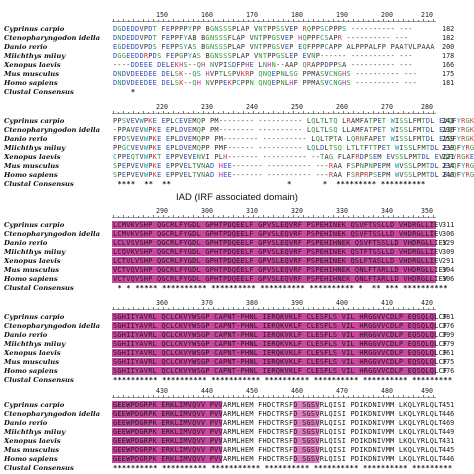 This screenshot has height=474, width=474. Describe the element at coordinates (207, 107) in the screenshot. I see `ruler-tick-label: 230` at that location.